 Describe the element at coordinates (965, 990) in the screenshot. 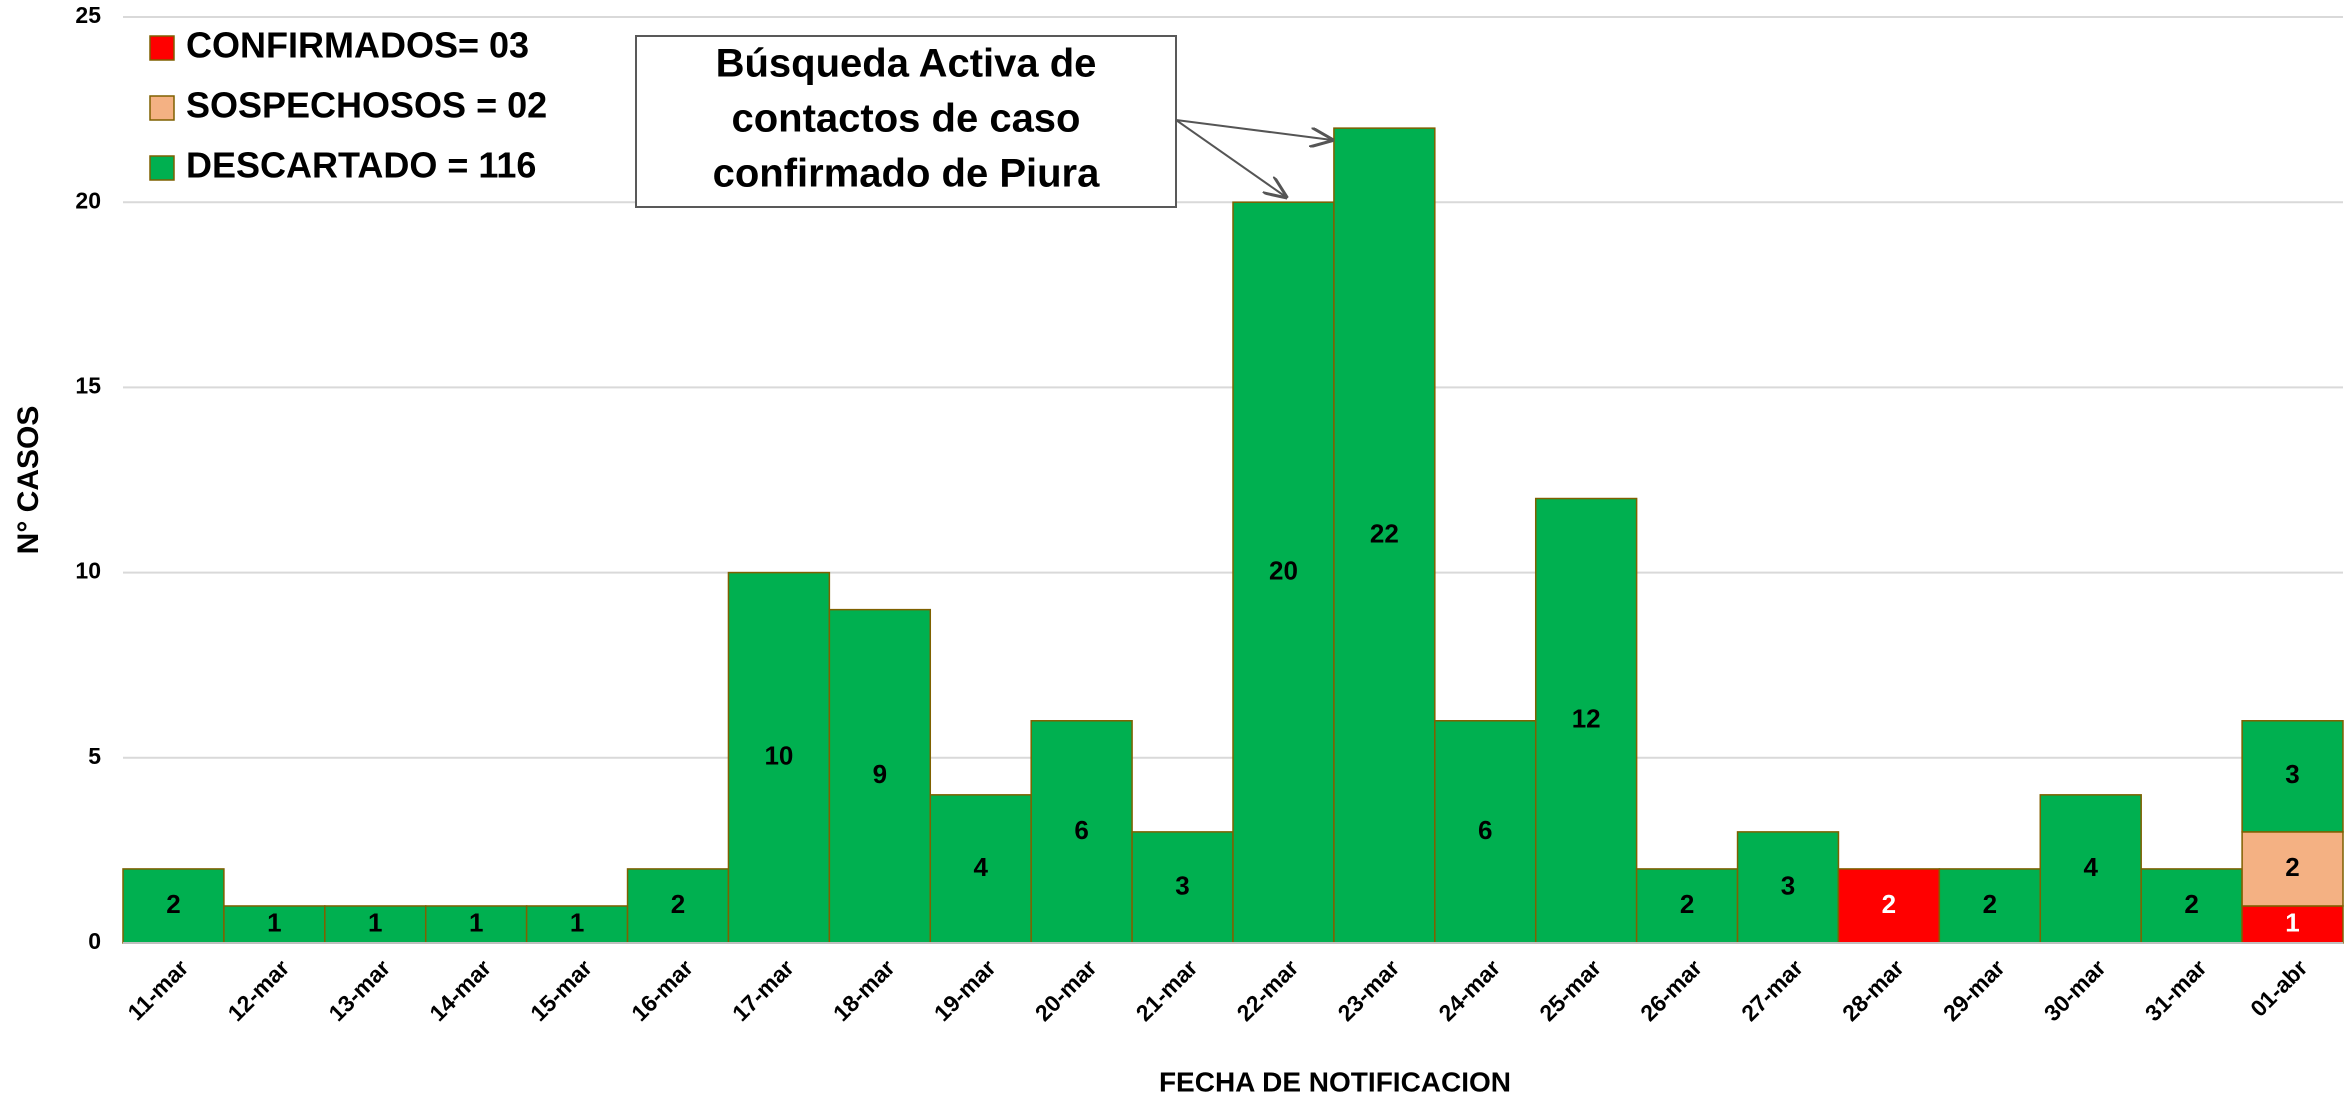

I see `x-tick-label: 19-mar` at that location.